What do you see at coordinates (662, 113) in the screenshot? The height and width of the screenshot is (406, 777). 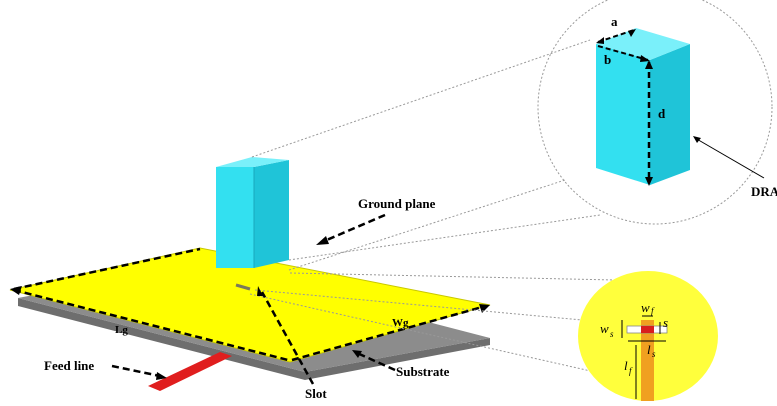 I see `label-d: d` at bounding box center [662, 113].